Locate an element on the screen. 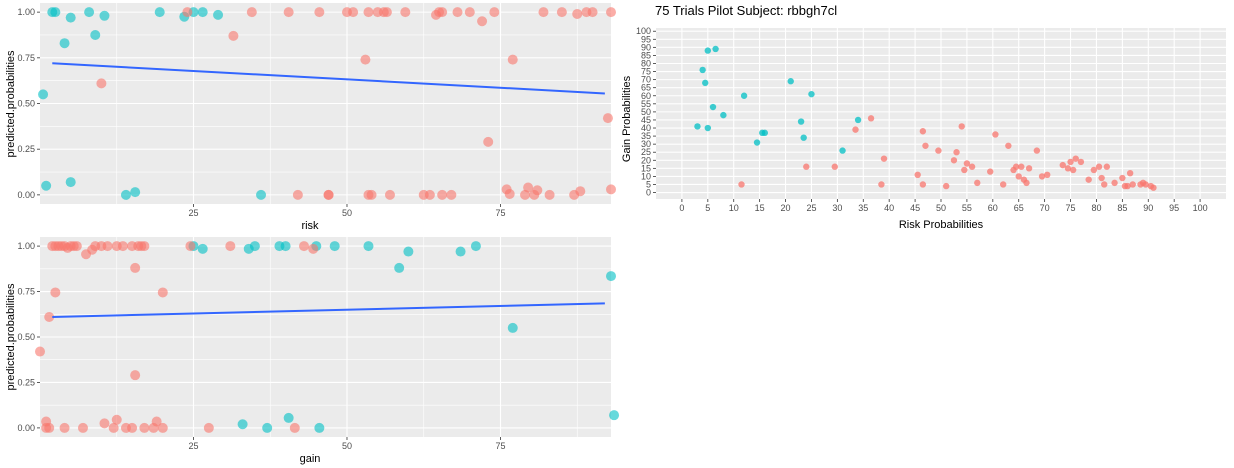 This screenshot has width=1234, height=468. y-tick-label: 0.25 is located at coordinates (26, 382).